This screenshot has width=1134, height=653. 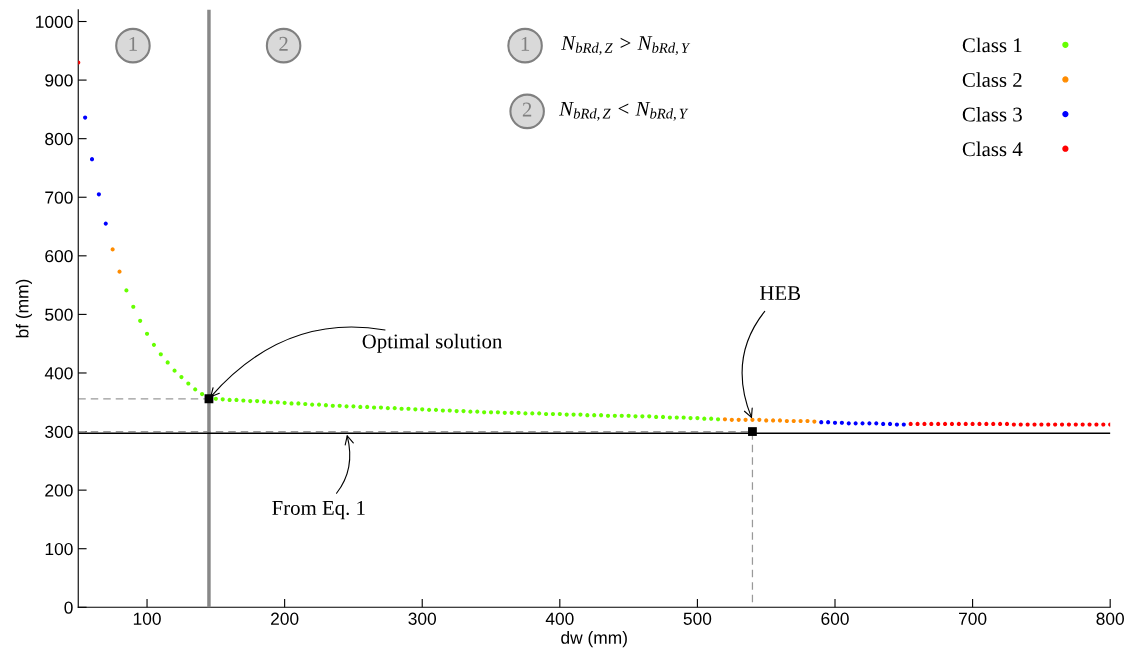 I want to click on y-tick-label: 500, so click(x=59, y=314).